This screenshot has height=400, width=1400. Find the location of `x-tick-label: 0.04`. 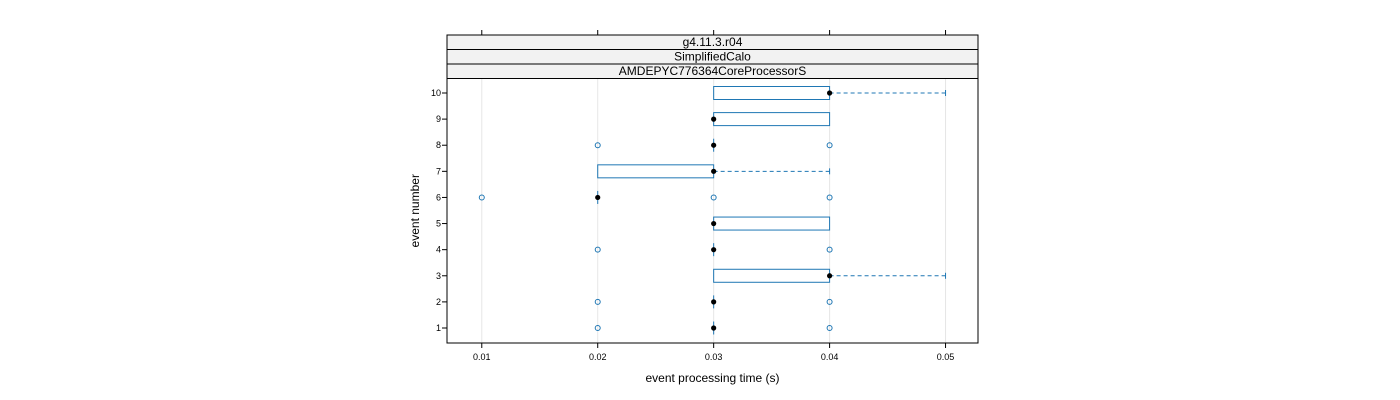

x-tick-label: 0.04 is located at coordinates (830, 357).